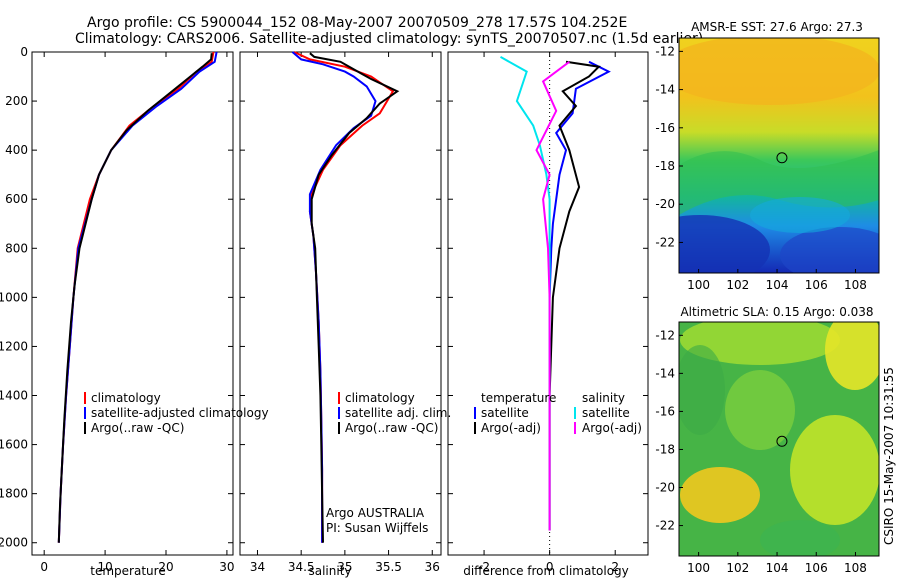  Describe the element at coordinates (180, 413) in the screenshot. I see `legend-satellite-label: satellite-adjusted climatology` at that location.